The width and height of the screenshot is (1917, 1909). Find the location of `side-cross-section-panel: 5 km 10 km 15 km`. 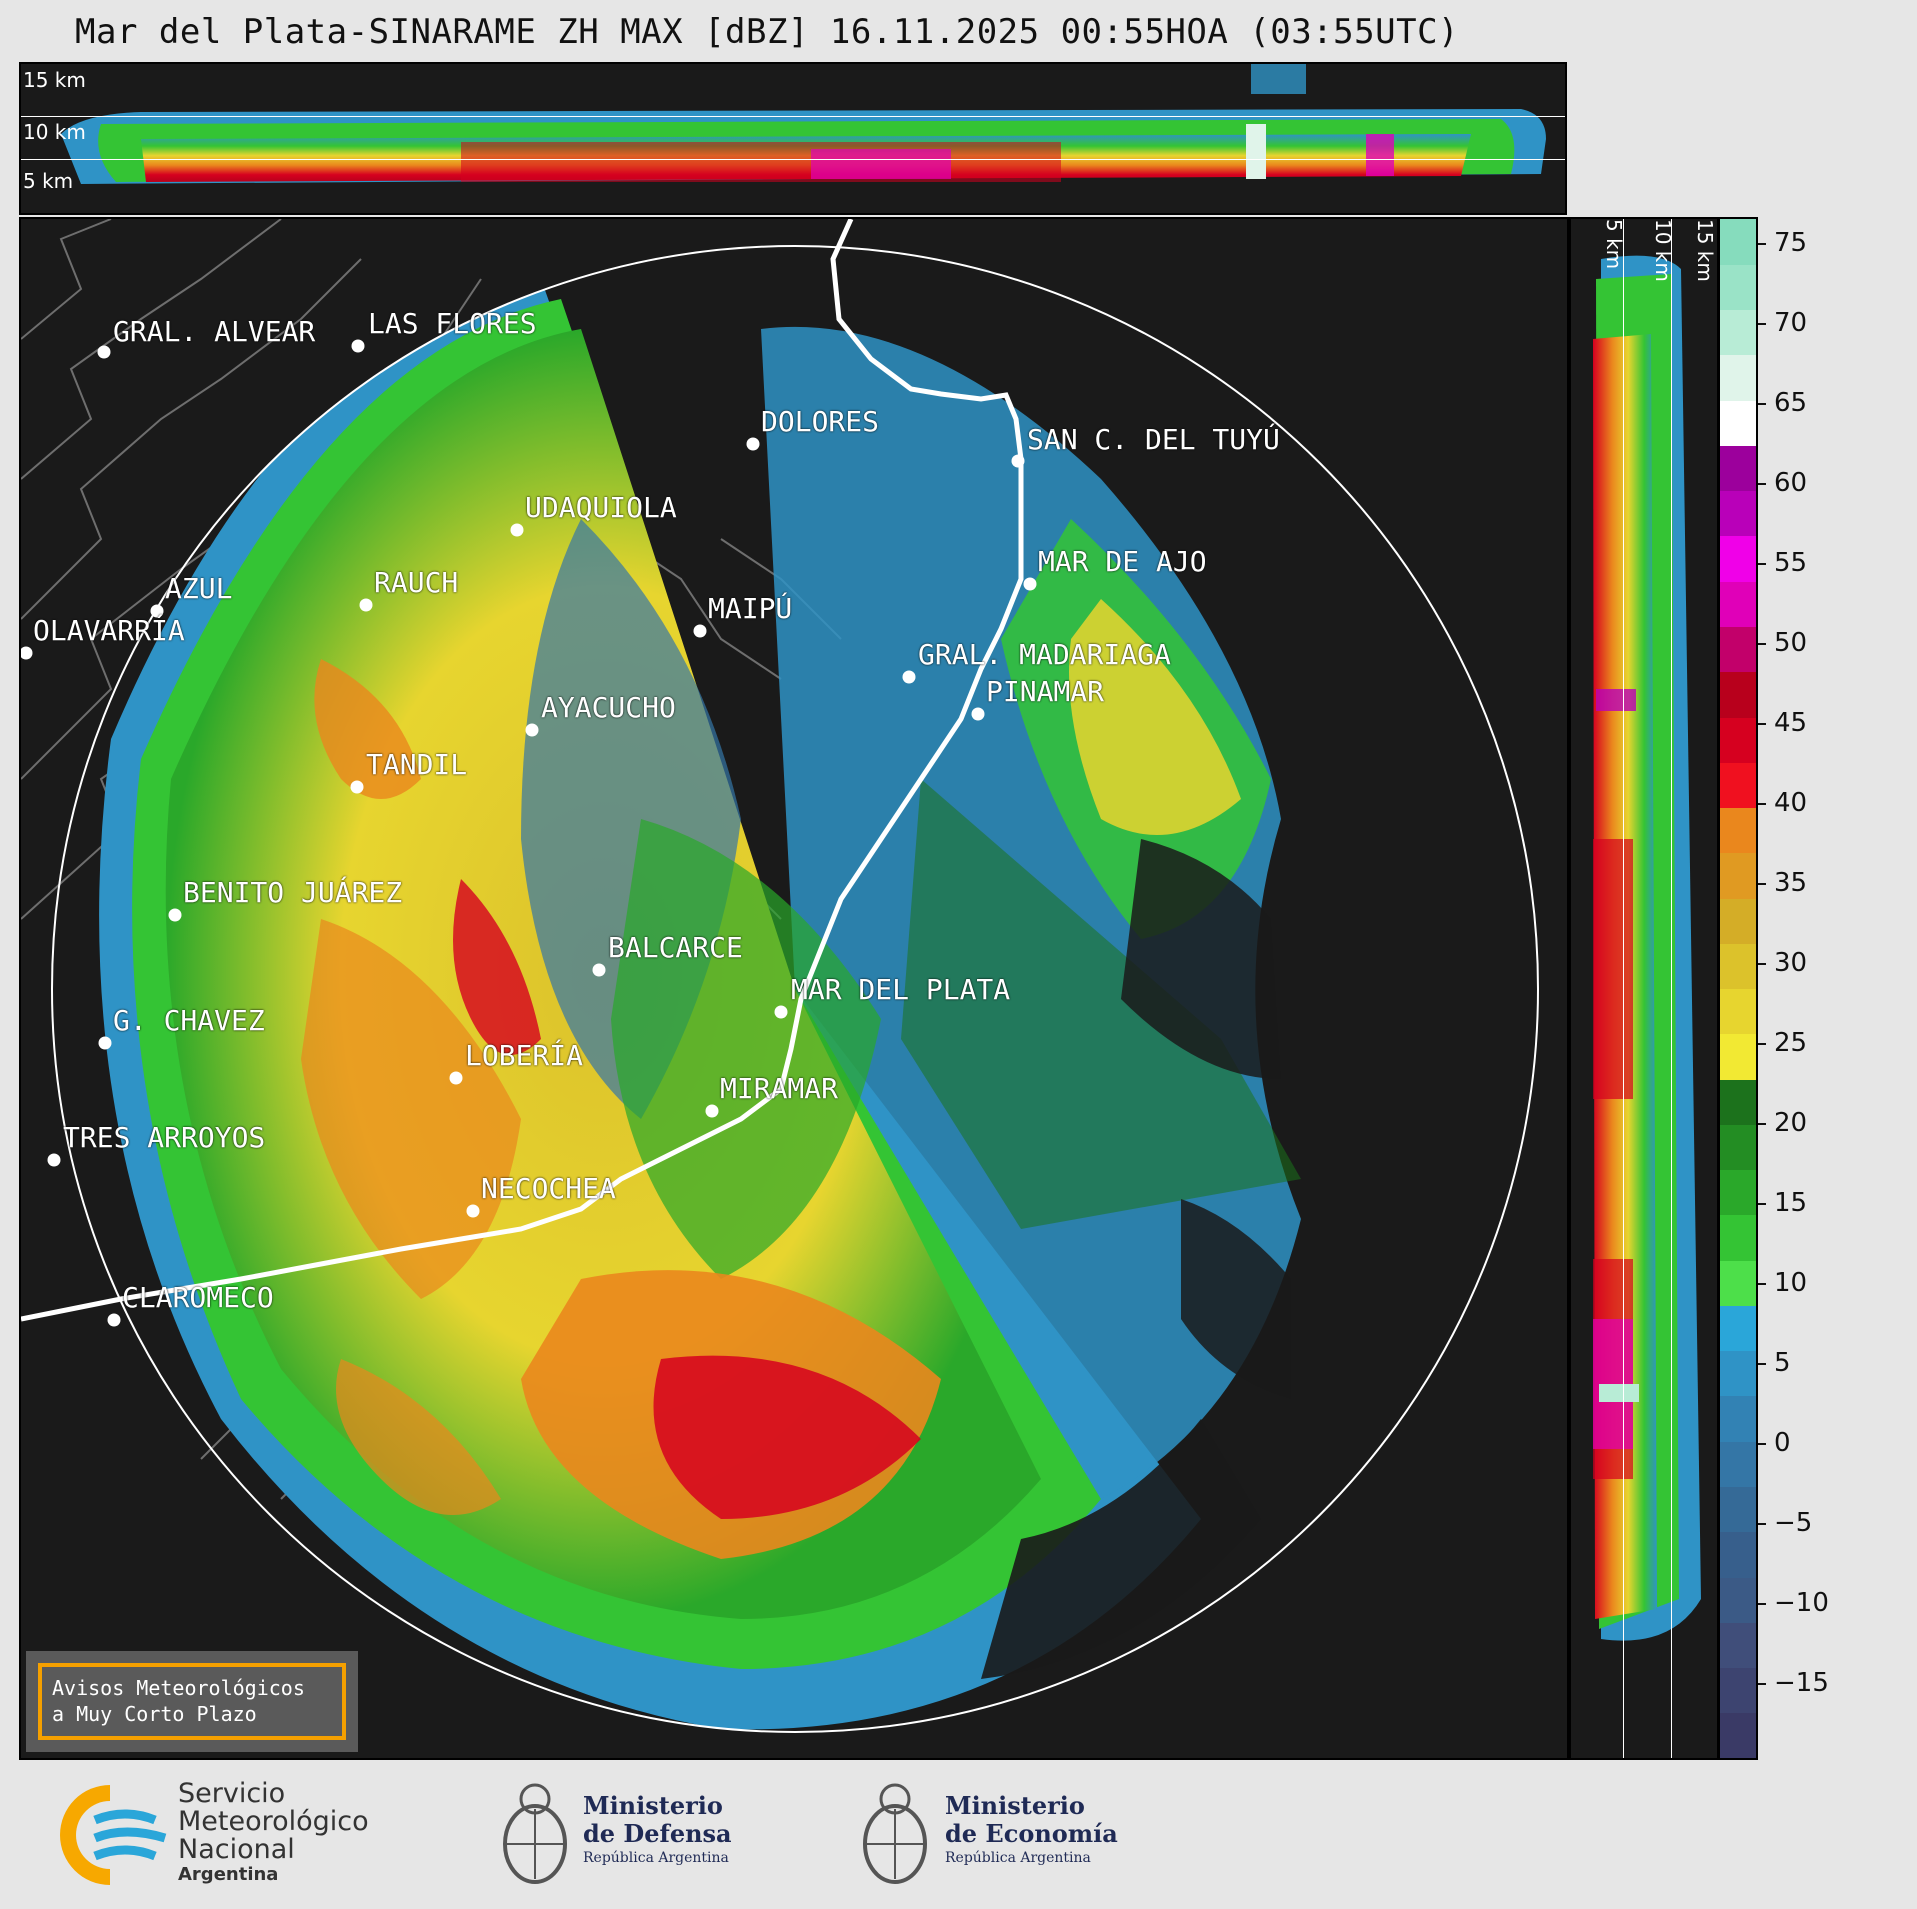

side-cross-section-panel: 5 km 10 km 15 km is located at coordinates (1644, 988).